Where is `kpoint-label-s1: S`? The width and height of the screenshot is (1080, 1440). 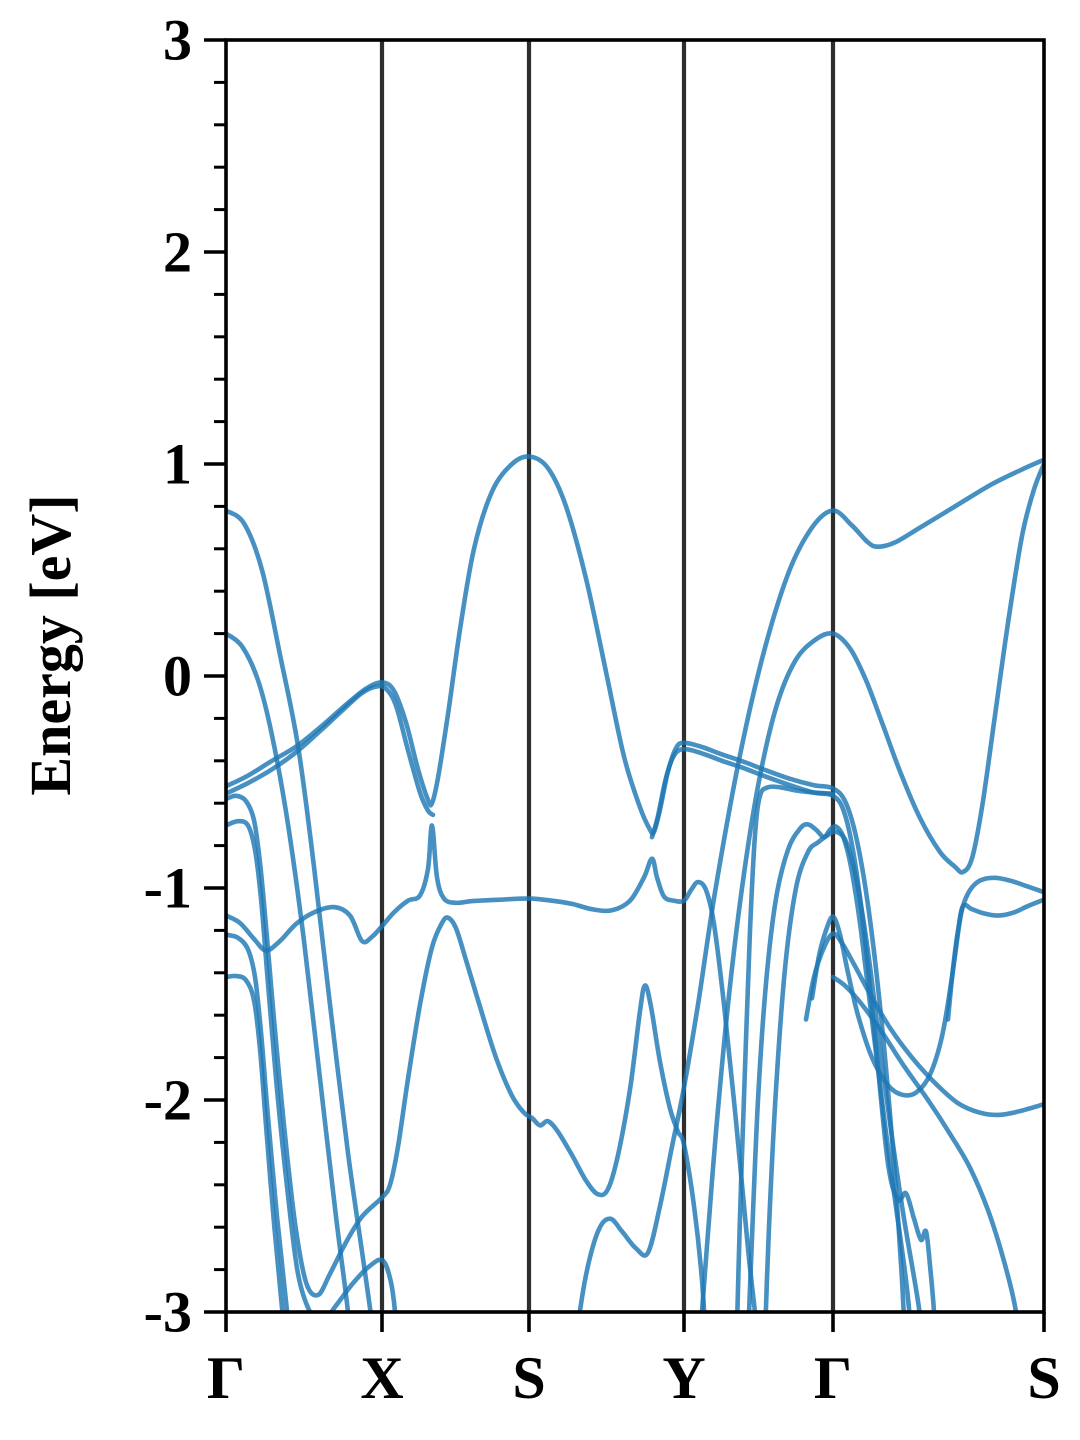
kpoint-label-s1: S is located at coordinates (528, 1378).